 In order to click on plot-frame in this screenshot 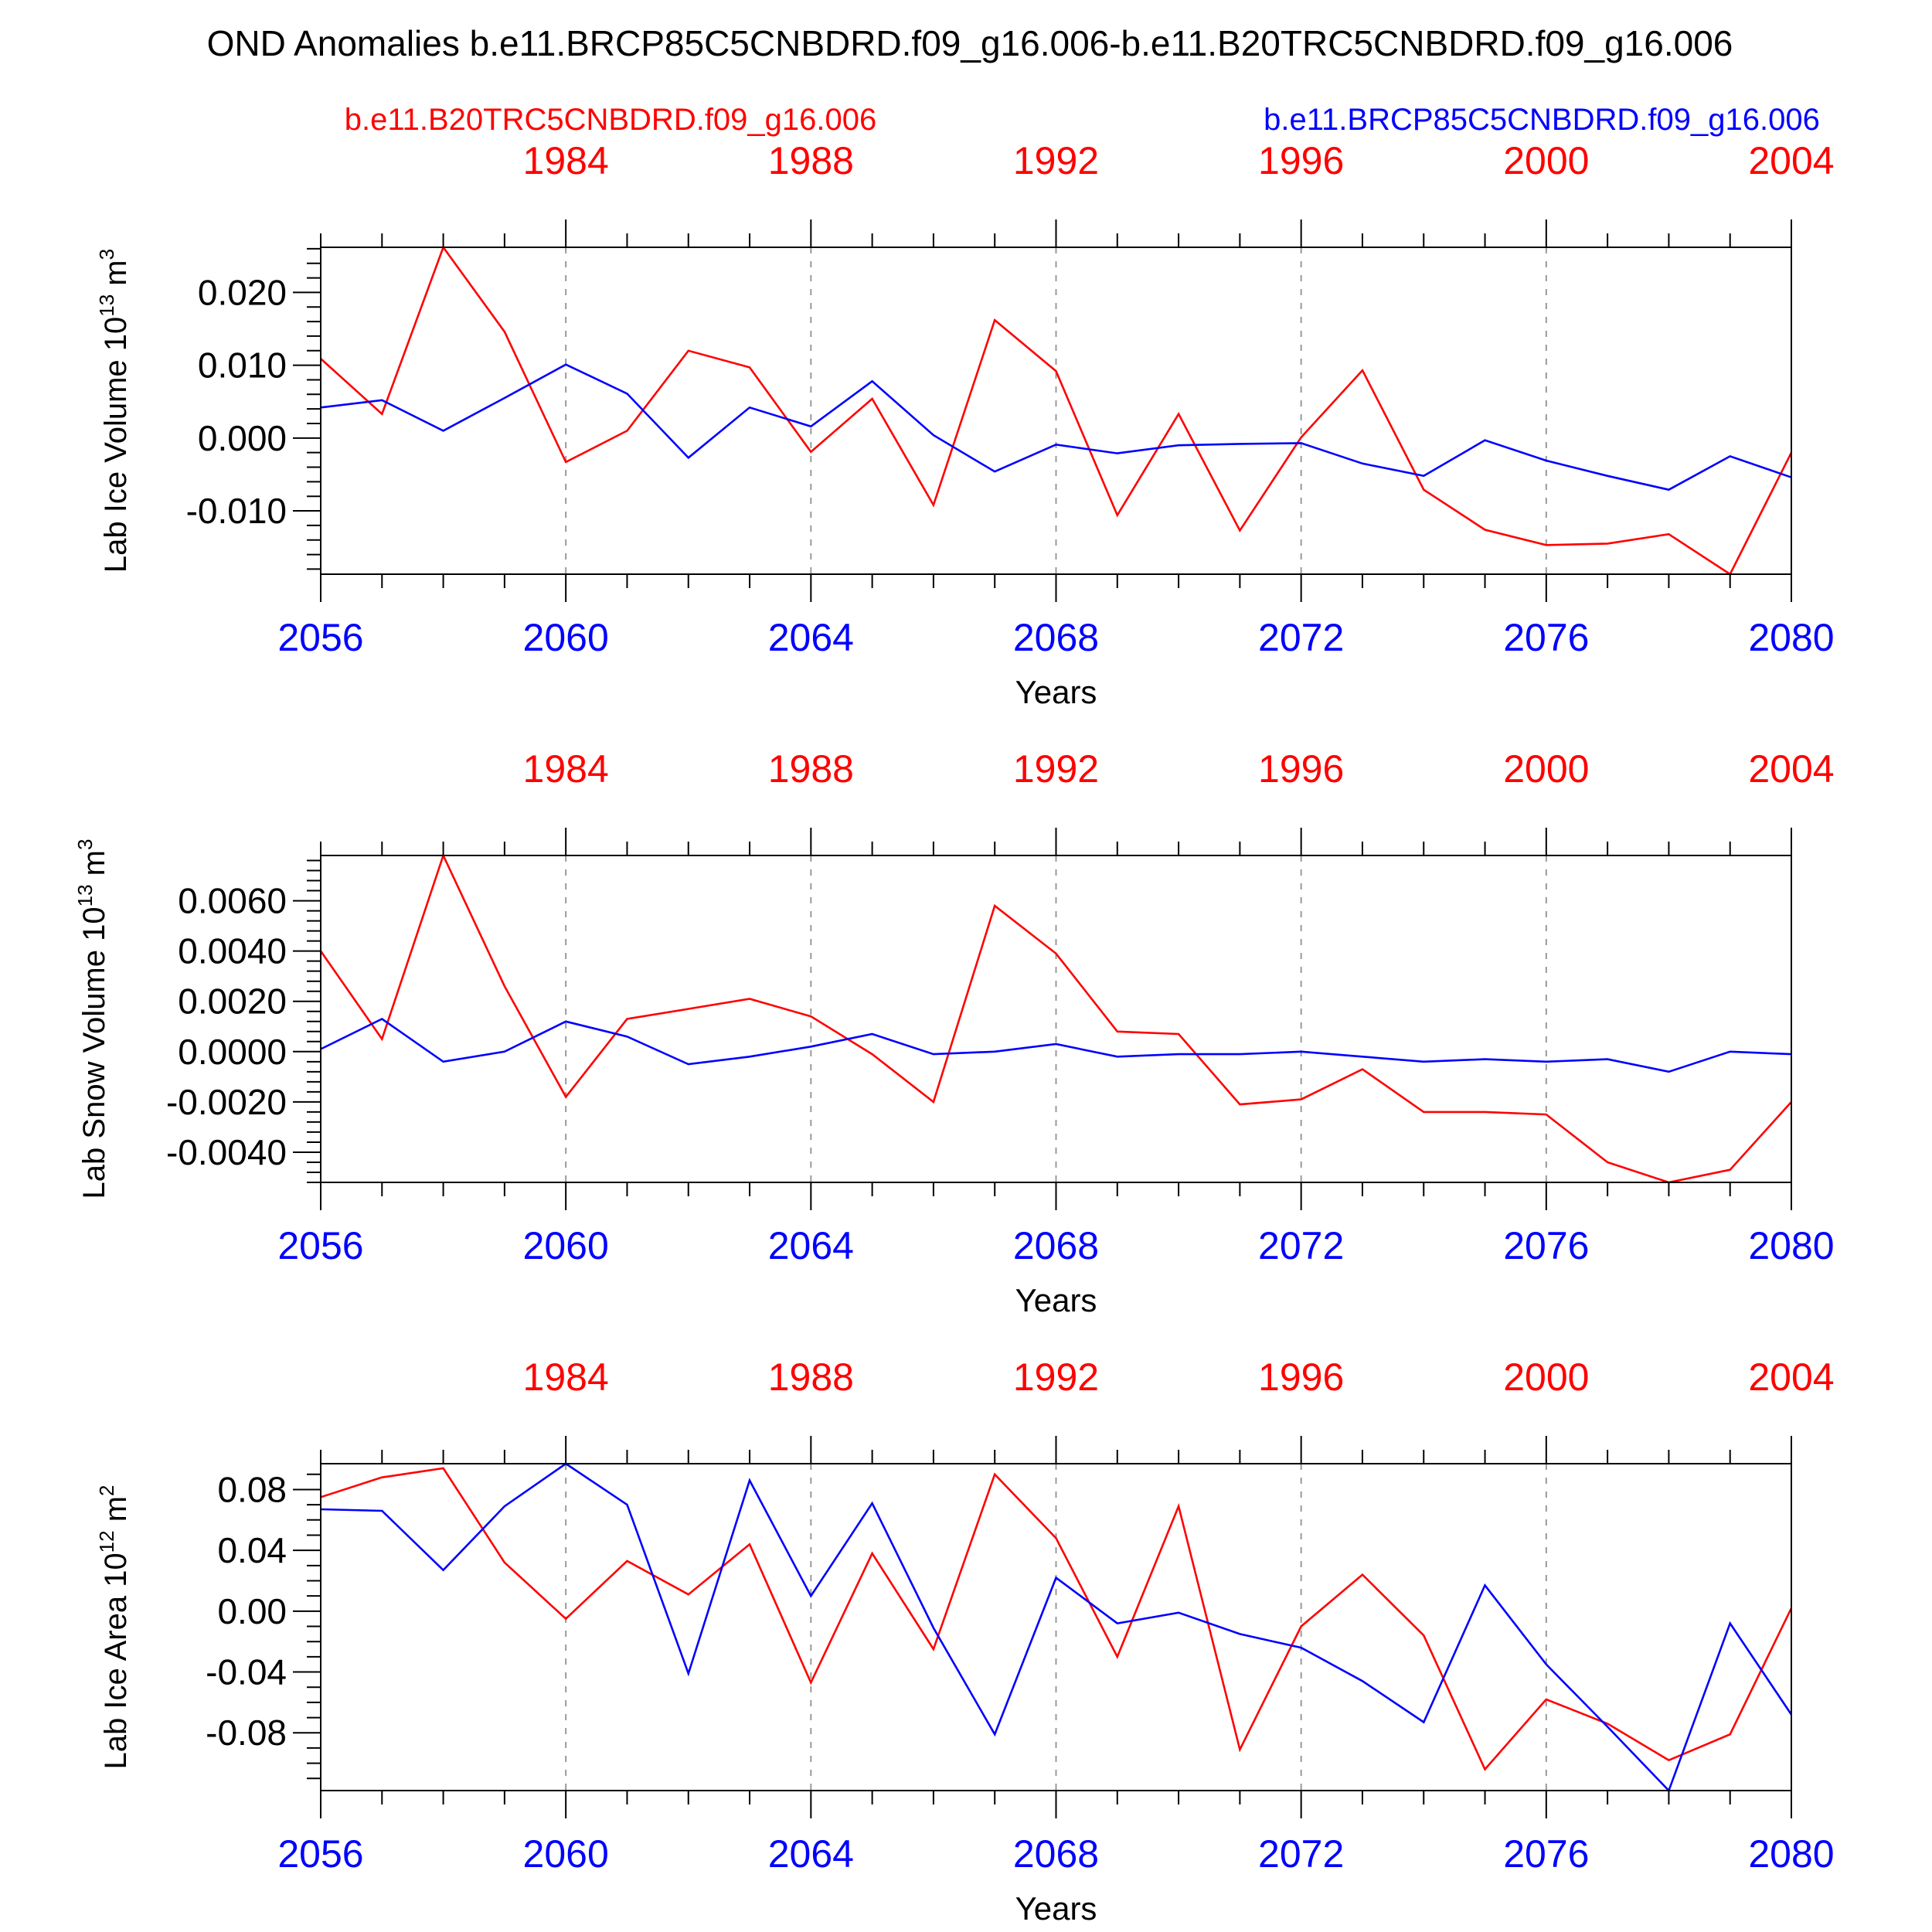, I will do `click(1056, 1627)`.